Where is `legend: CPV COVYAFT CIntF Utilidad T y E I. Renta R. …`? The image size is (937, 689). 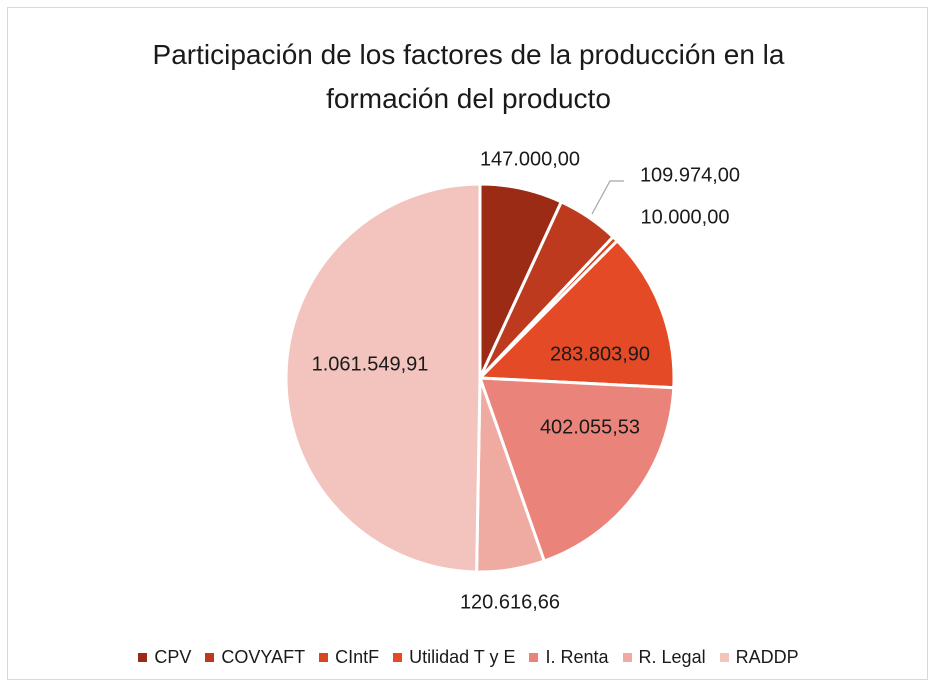
legend: CPV COVYAFT CIntF Utilidad T y E I. Renta R. … is located at coordinates (468, 657).